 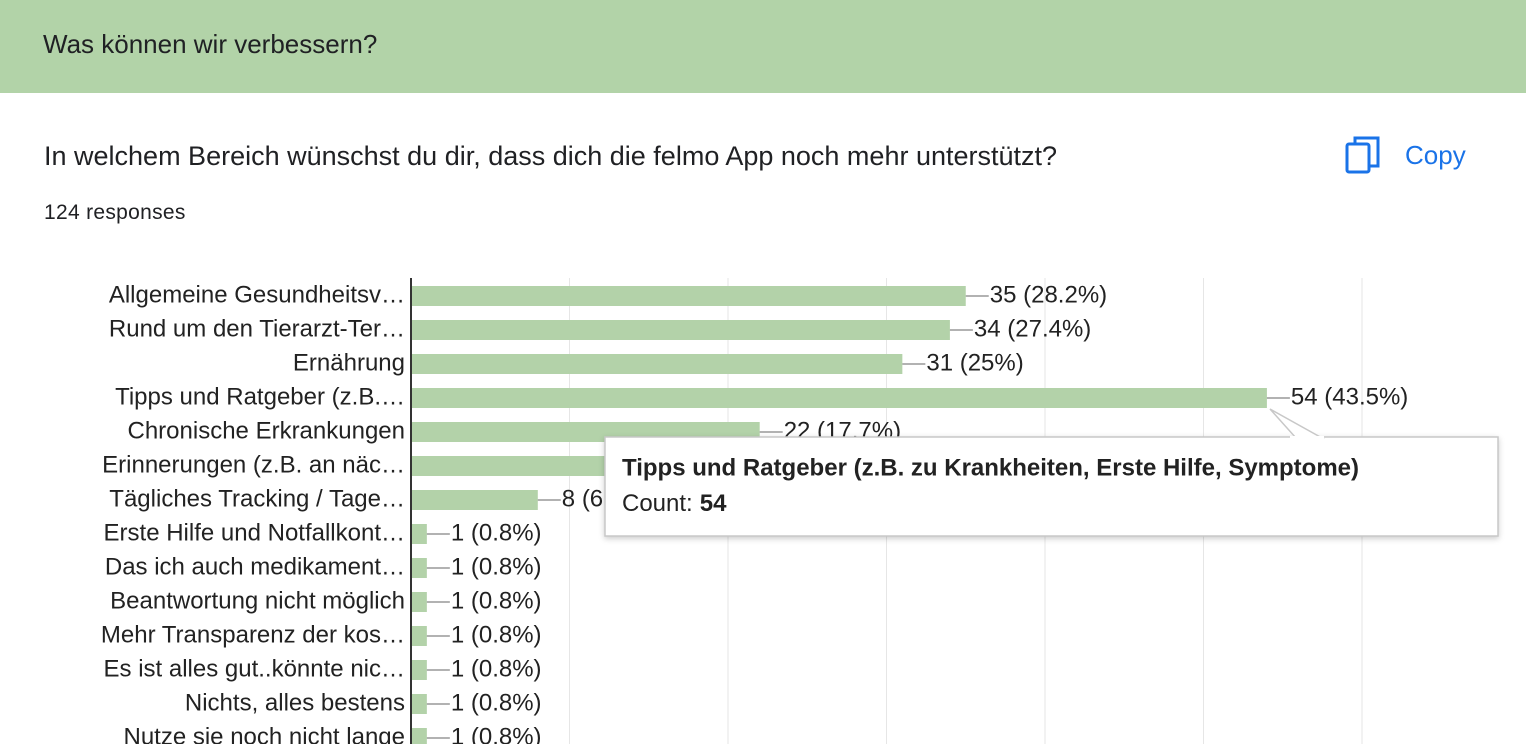 I want to click on value-label: 8 (6.5%), so click(x=607, y=498).